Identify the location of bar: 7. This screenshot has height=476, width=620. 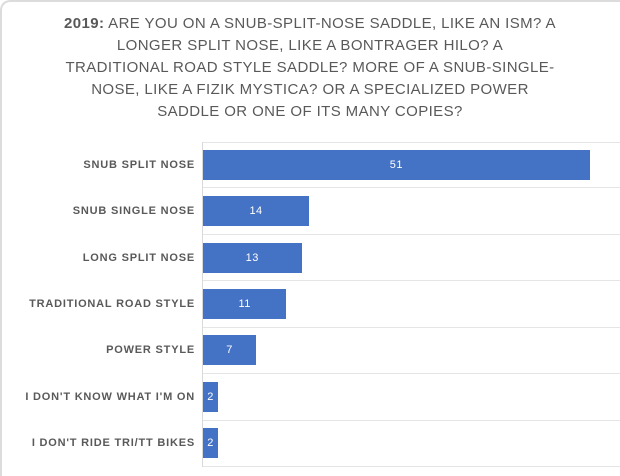
(230, 350).